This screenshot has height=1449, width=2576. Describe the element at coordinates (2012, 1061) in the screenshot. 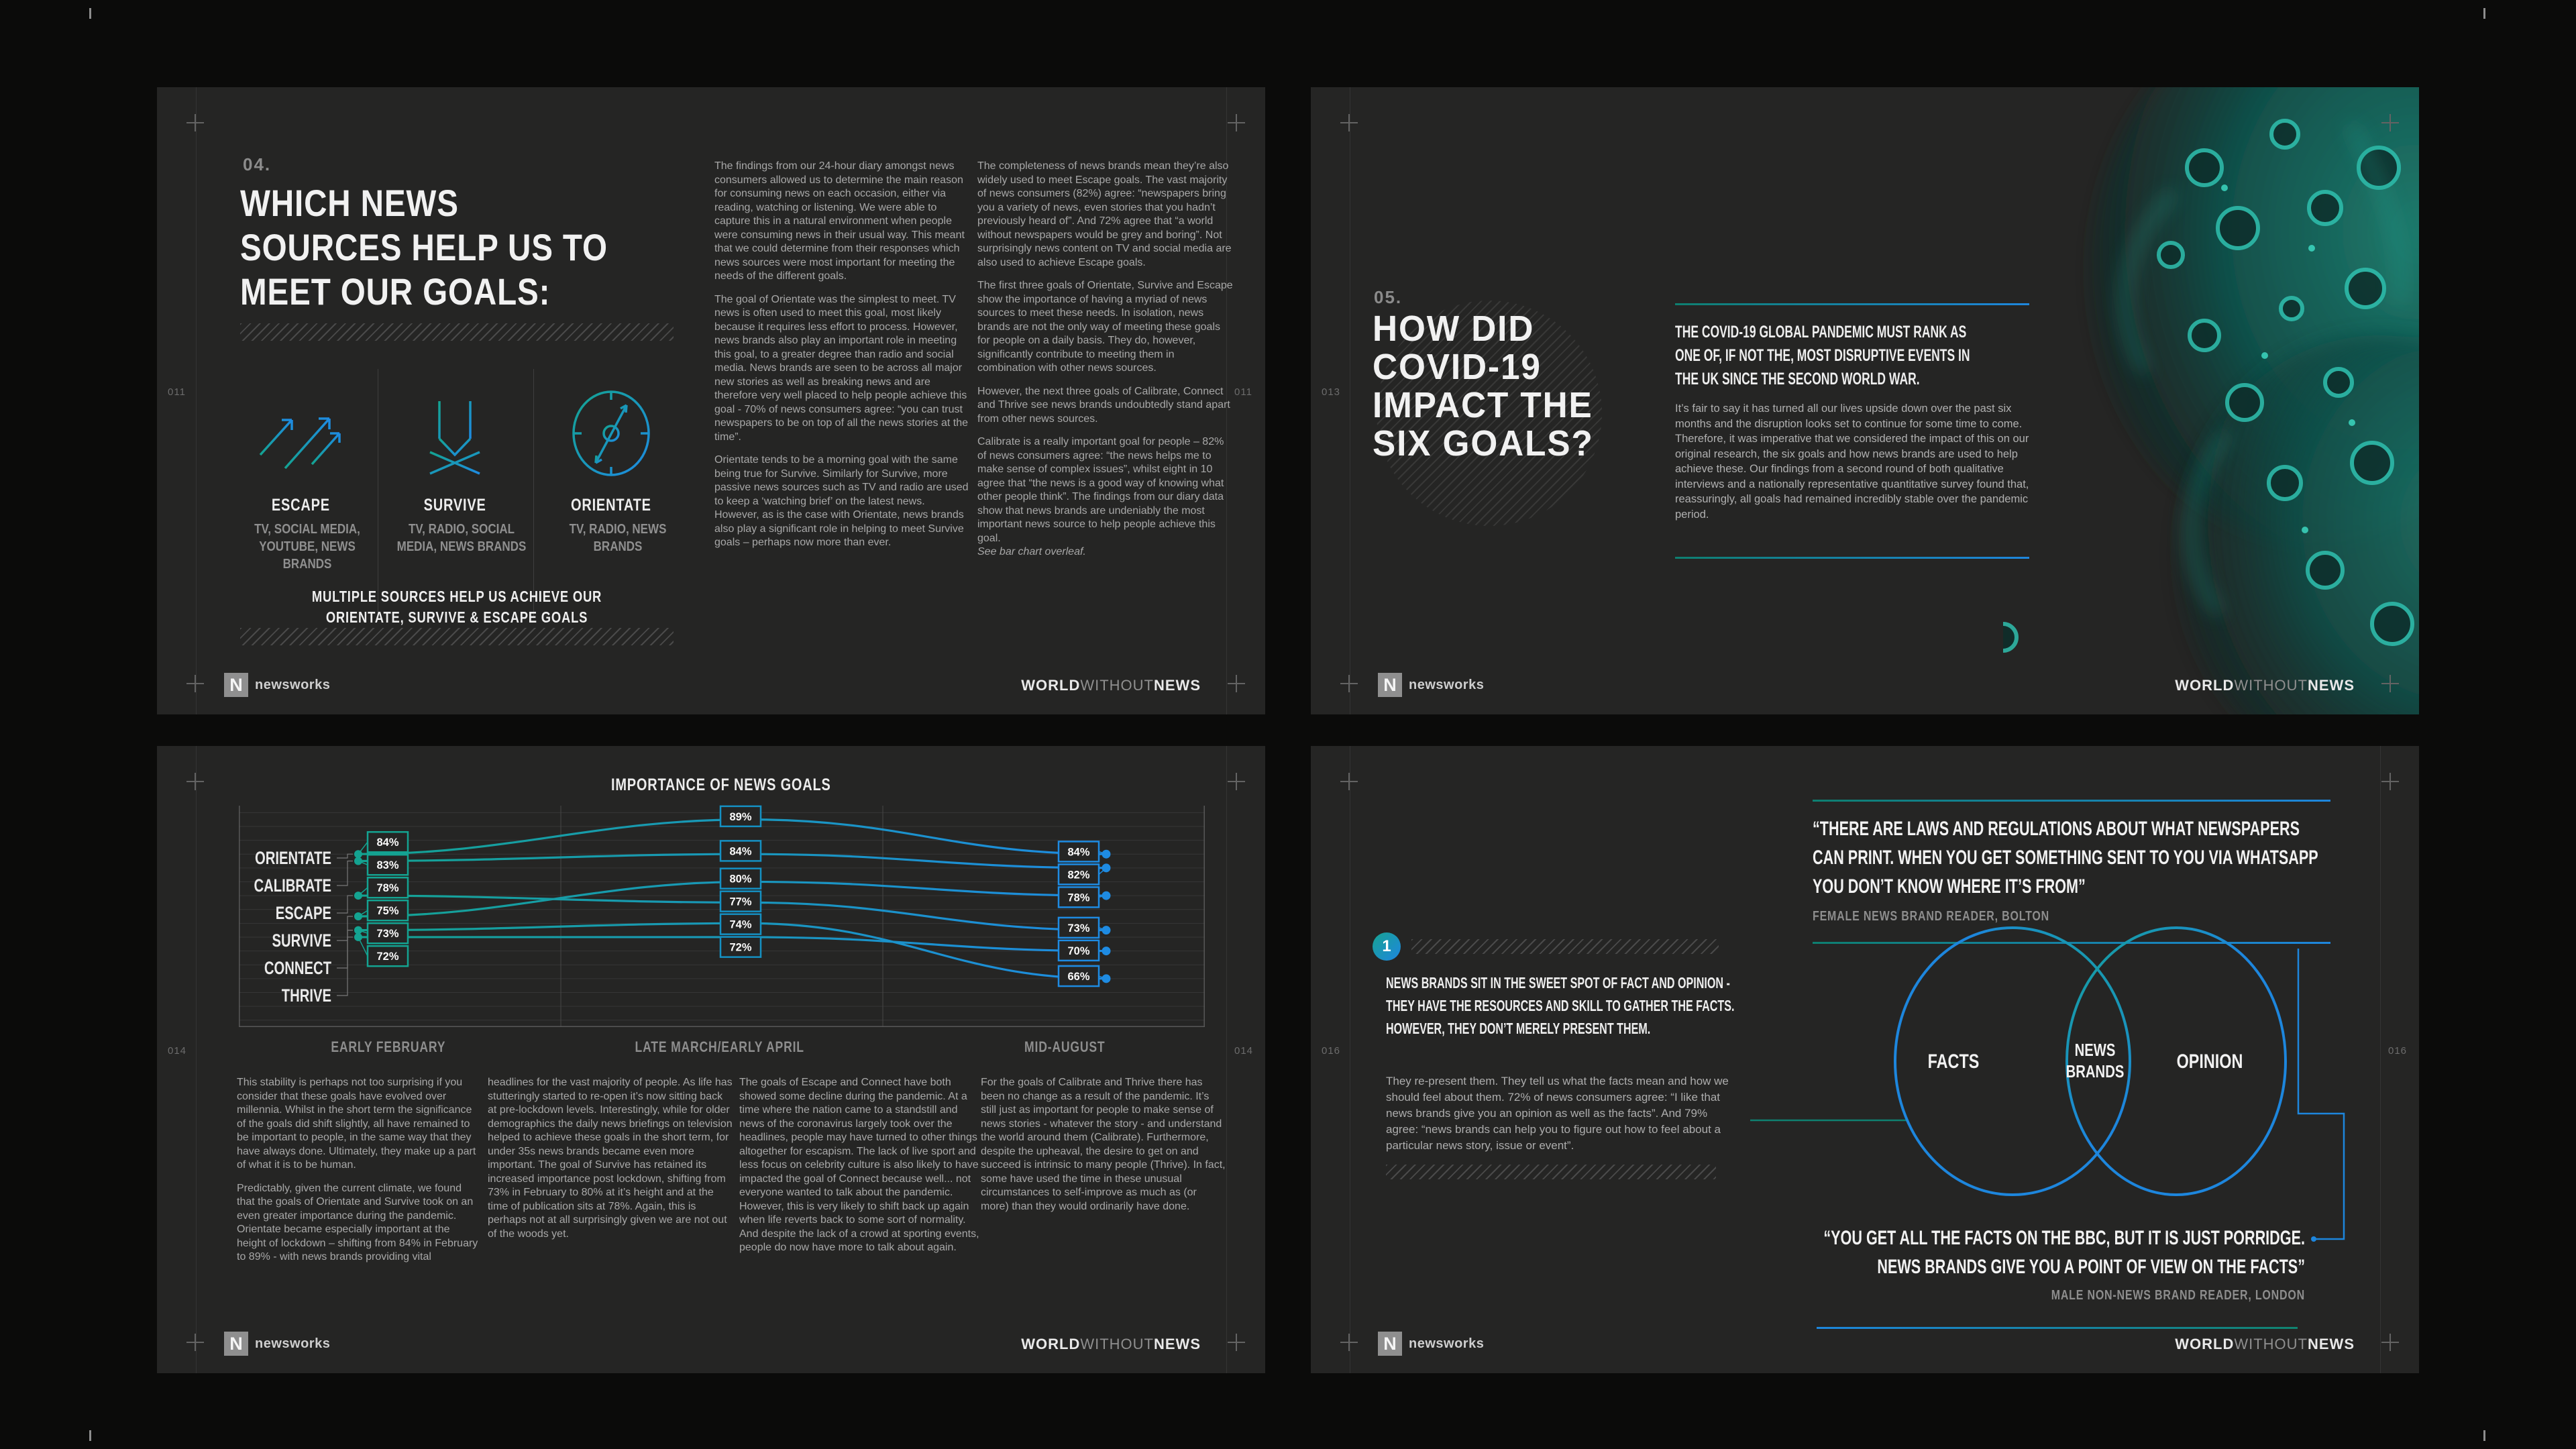

I see `facts-circle` at that location.